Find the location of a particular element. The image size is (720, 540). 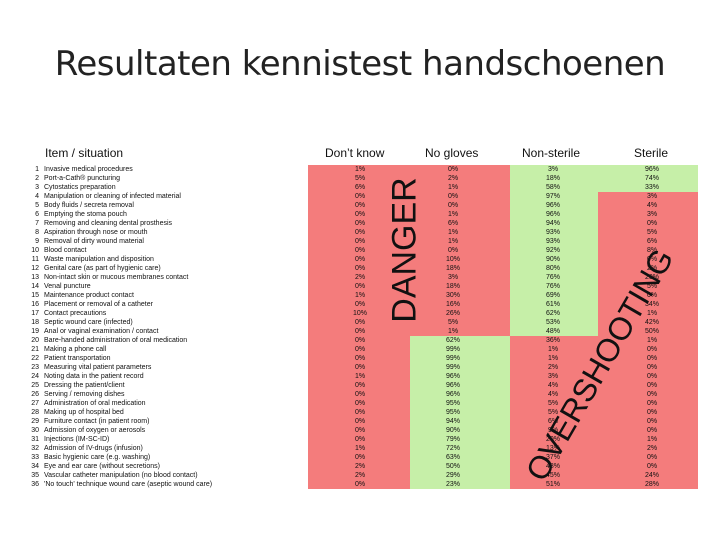

dont-know-cell: 2% is located at coordinates (360, 475).